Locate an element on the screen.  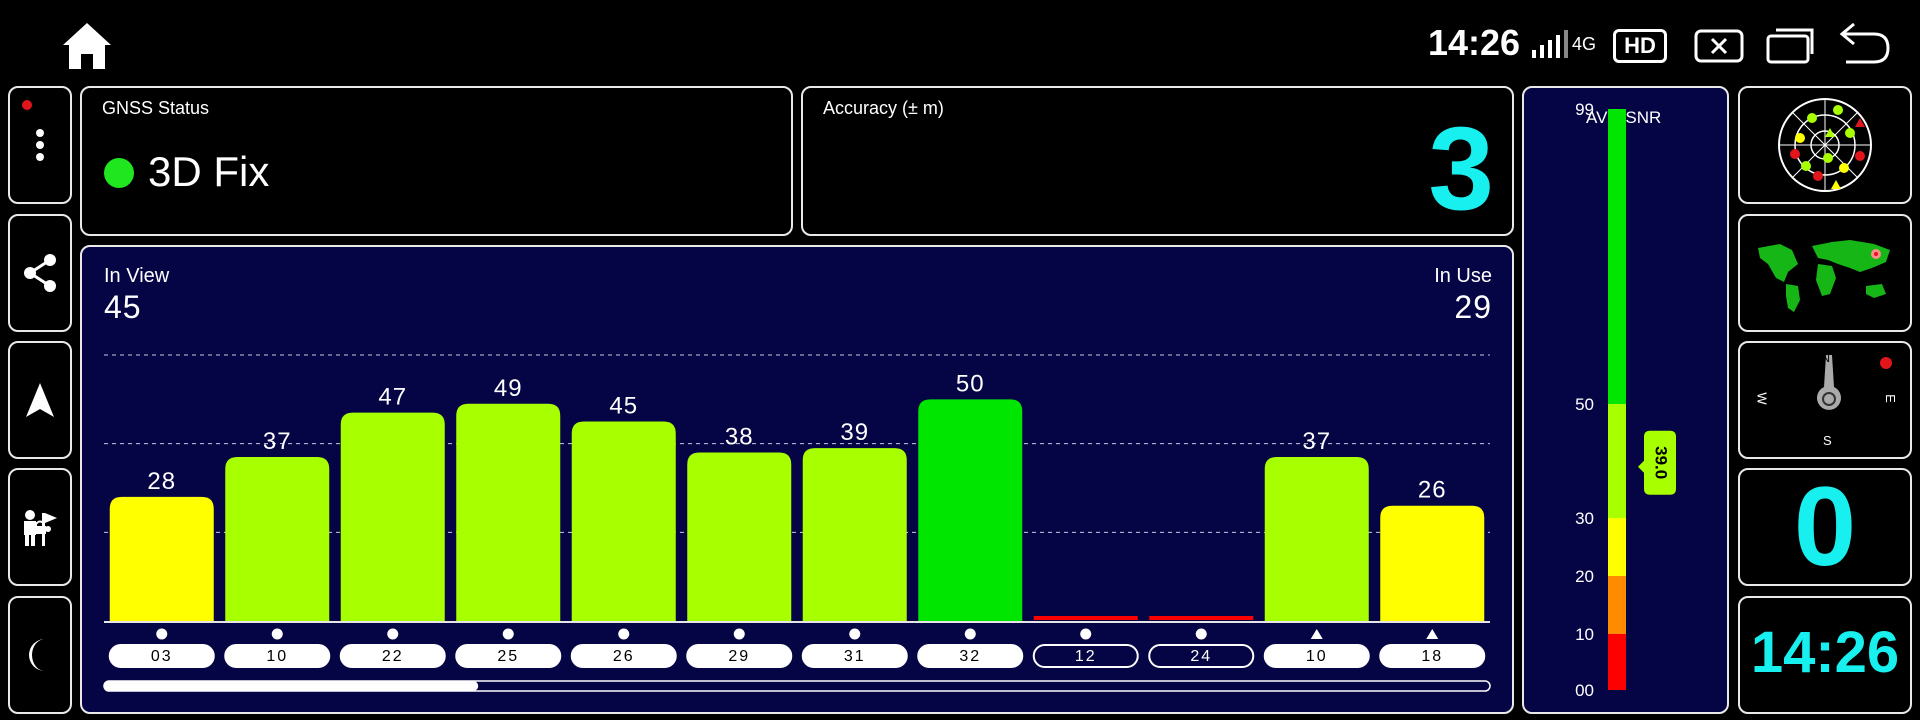
clock-value: 14:26 is located at coordinates (1825, 652).